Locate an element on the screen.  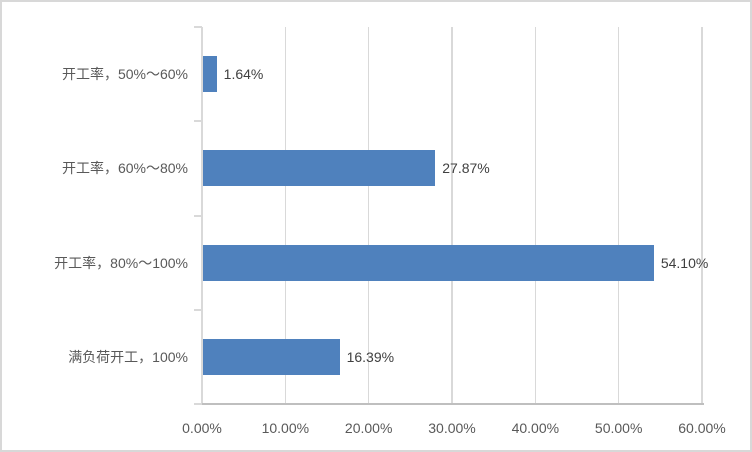
x-axis-tick-label: 0.00% is located at coordinates (202, 428).